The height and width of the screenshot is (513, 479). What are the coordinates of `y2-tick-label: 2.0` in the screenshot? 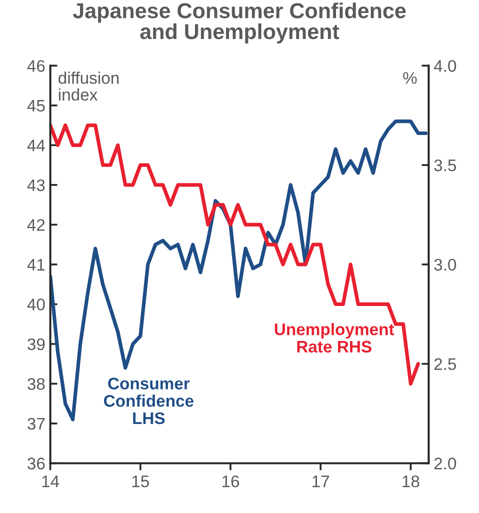 It's located at (445, 464).